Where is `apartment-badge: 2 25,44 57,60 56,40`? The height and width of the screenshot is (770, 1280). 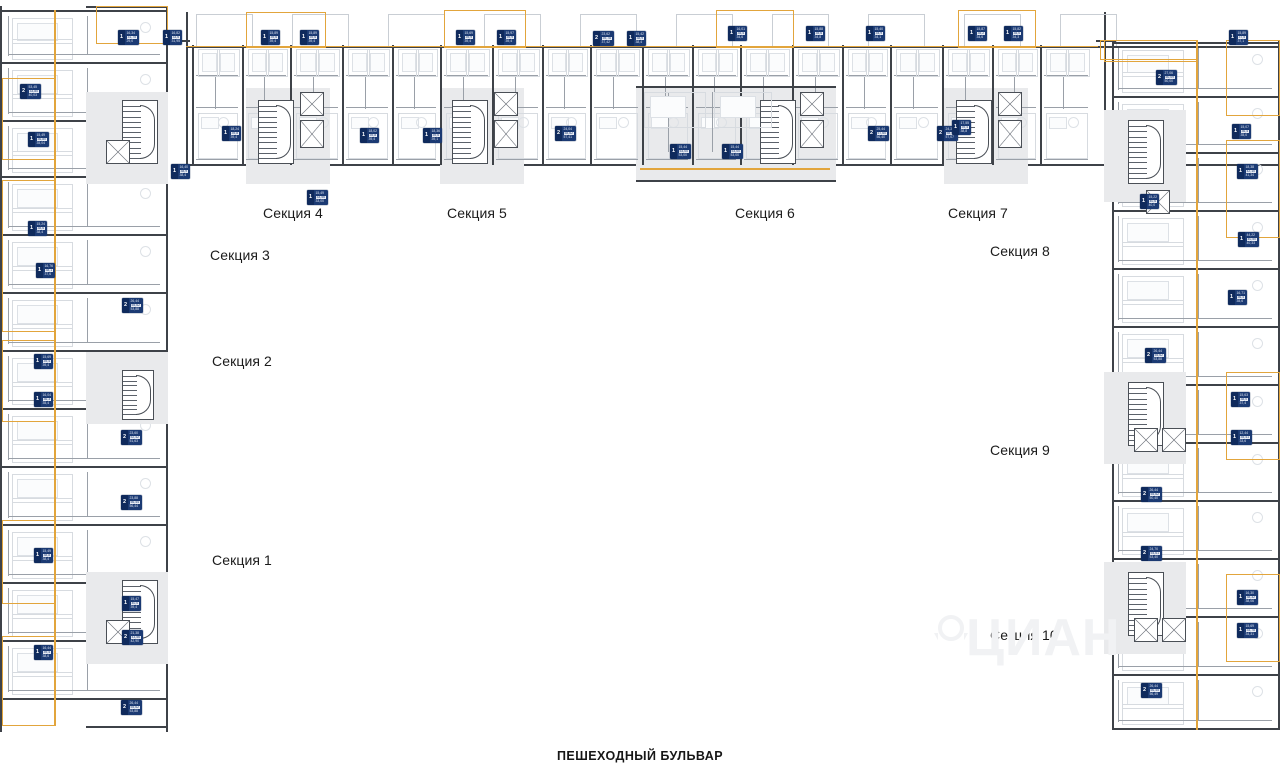 apartment-badge: 2 25,44 57,60 56,40 is located at coordinates (878, 133).